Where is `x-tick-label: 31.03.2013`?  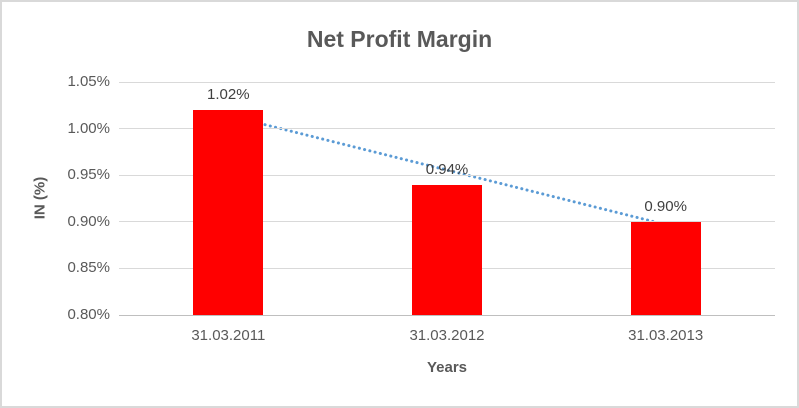 x-tick-label: 31.03.2013 is located at coordinates (666, 335).